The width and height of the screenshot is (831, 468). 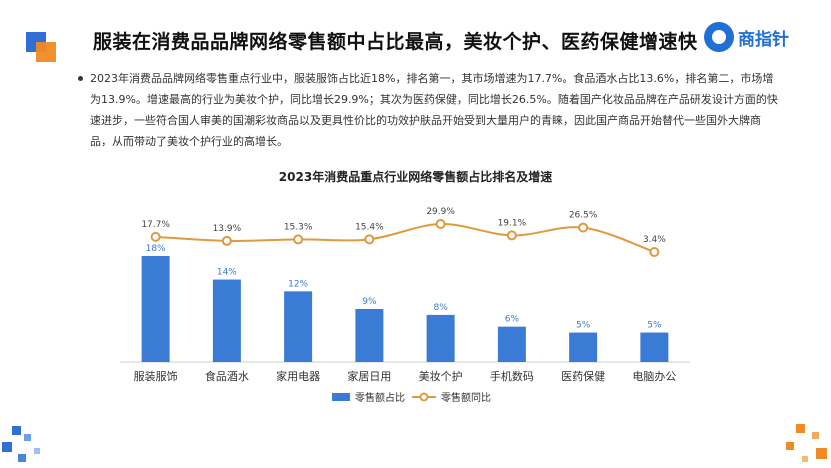 I want to click on category-label-5: 手机数码, so click(x=512, y=376).